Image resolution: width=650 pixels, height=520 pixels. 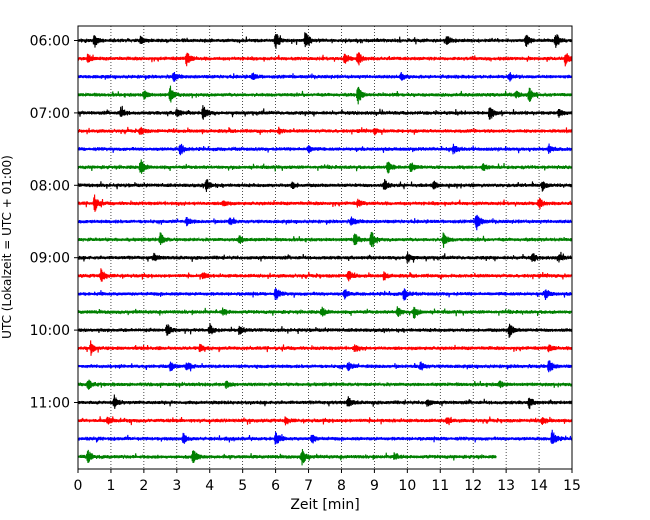 I want to click on x-tick-label: 15, so click(x=572, y=486).